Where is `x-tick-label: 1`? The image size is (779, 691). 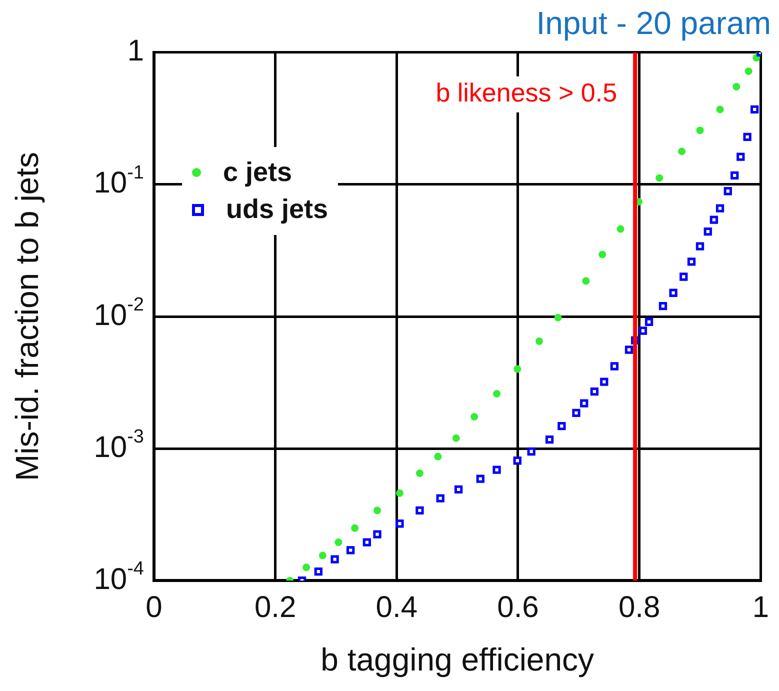
x-tick-label: 1 is located at coordinates (760, 607).